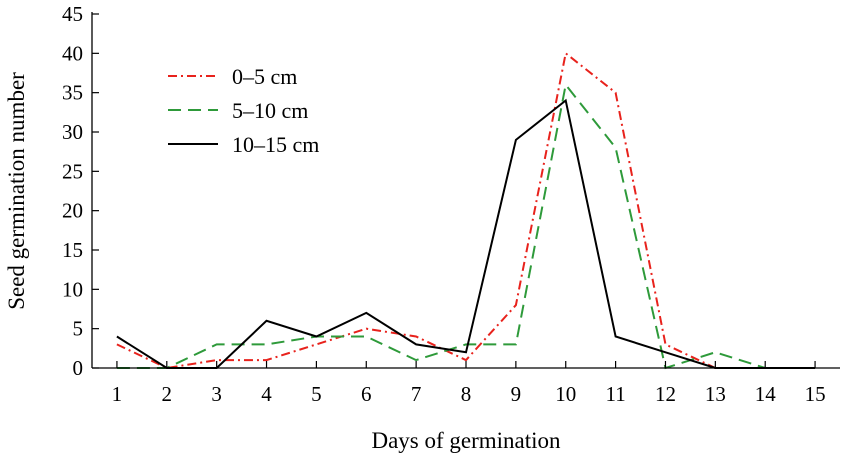 The height and width of the screenshot is (459, 850). What do you see at coordinates (72, 250) in the screenshot?
I see `y-tick-label-15: 15` at bounding box center [72, 250].